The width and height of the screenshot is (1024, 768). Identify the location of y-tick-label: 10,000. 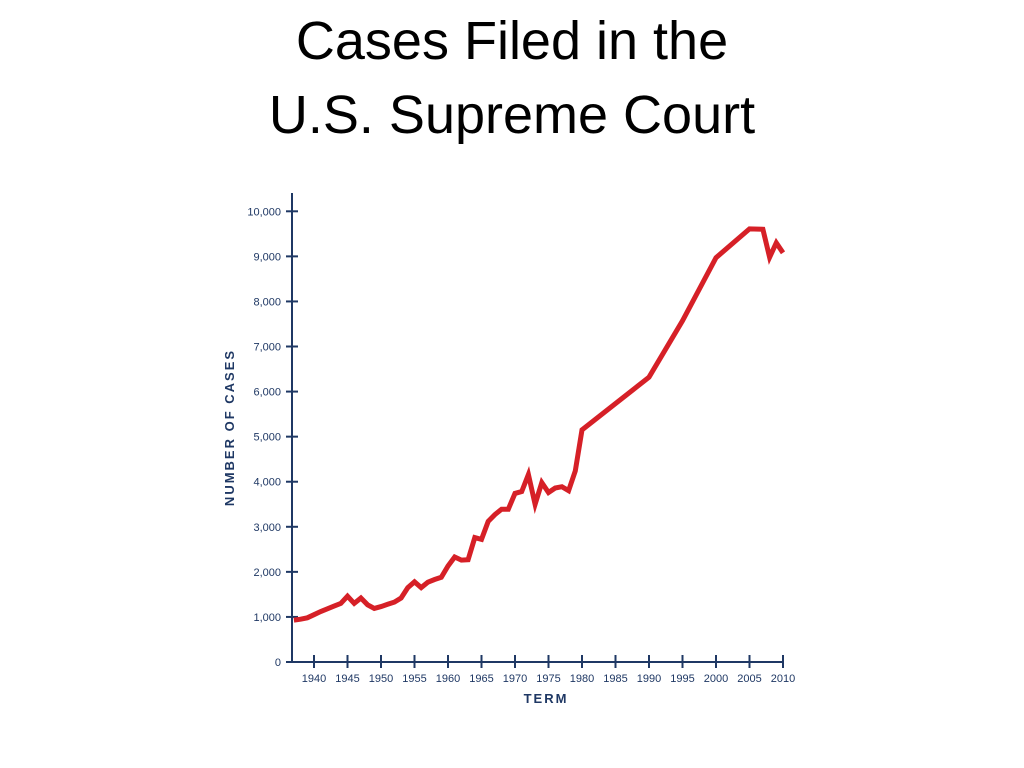
(264, 212).